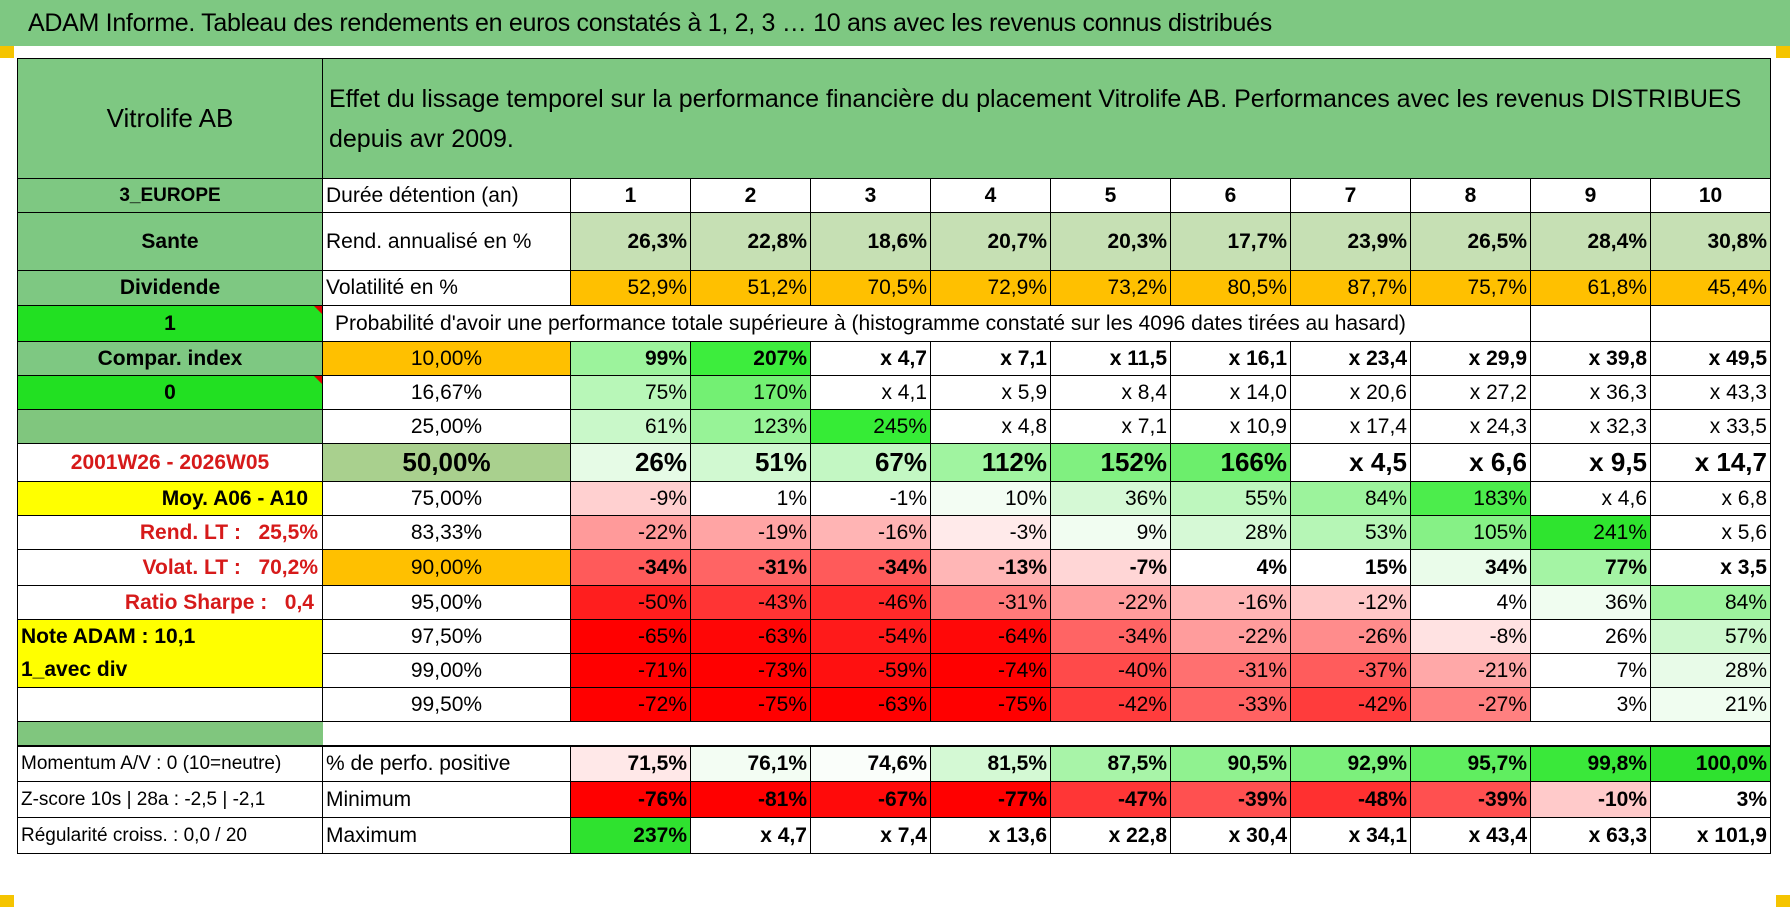 This screenshot has height=907, width=1790. Describe the element at coordinates (1783, 52) in the screenshot. I see `corner-marker-right` at that location.